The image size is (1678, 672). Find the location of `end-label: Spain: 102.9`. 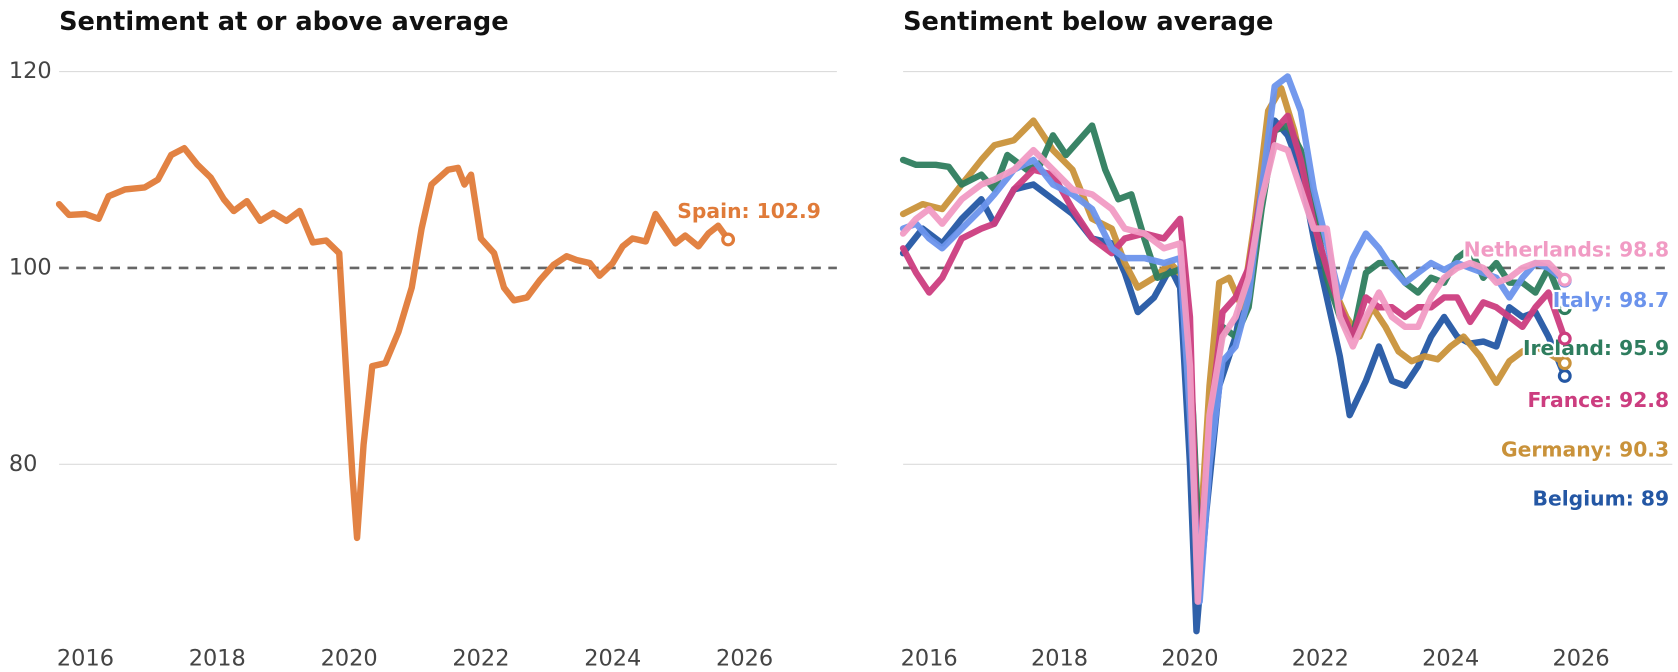

end-label: Spain: 102.9 is located at coordinates (749, 211).